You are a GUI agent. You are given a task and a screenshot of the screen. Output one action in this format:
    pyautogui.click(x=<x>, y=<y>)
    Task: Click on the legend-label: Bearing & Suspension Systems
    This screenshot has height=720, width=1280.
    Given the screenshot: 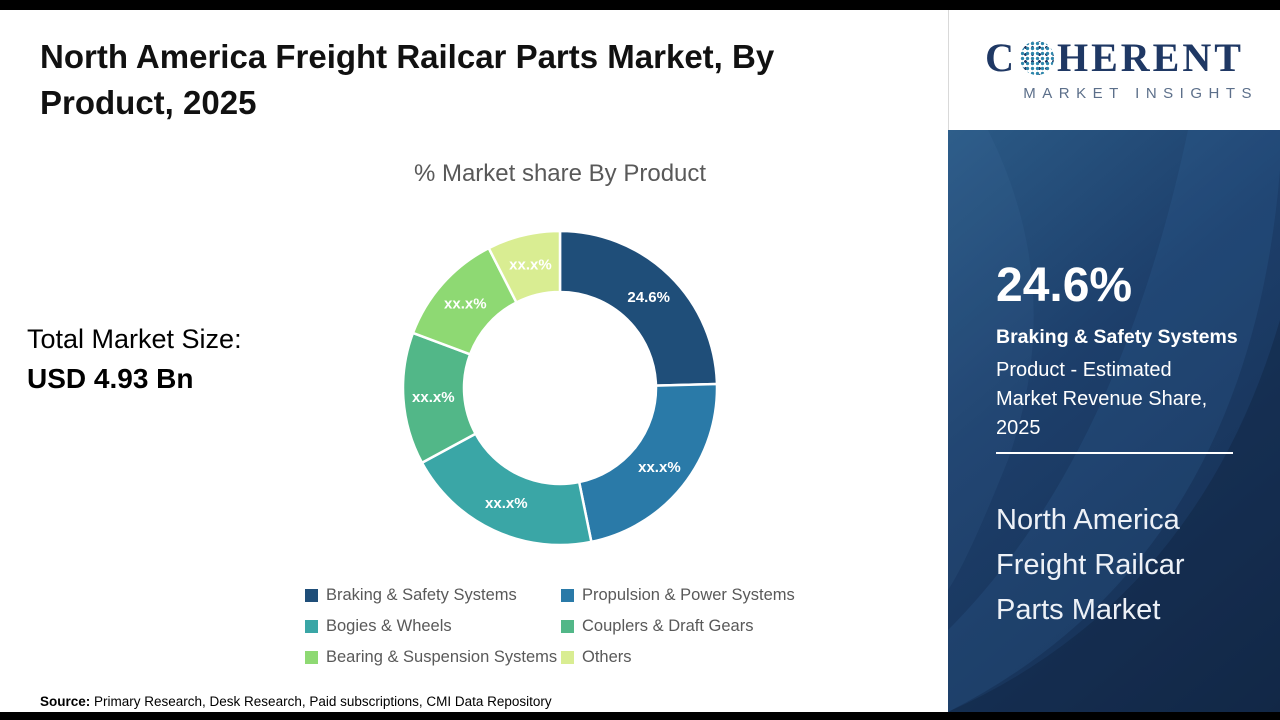 What is the action you would take?
    pyautogui.click(x=442, y=656)
    